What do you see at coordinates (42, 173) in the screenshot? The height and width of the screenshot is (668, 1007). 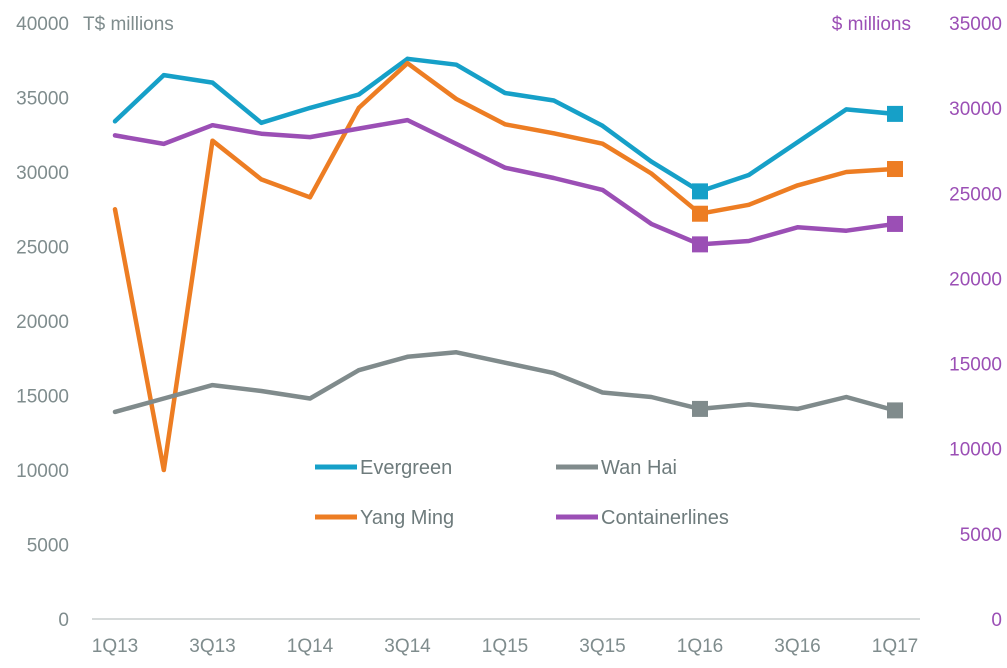 I see `left-tick-label: 30000` at bounding box center [42, 173].